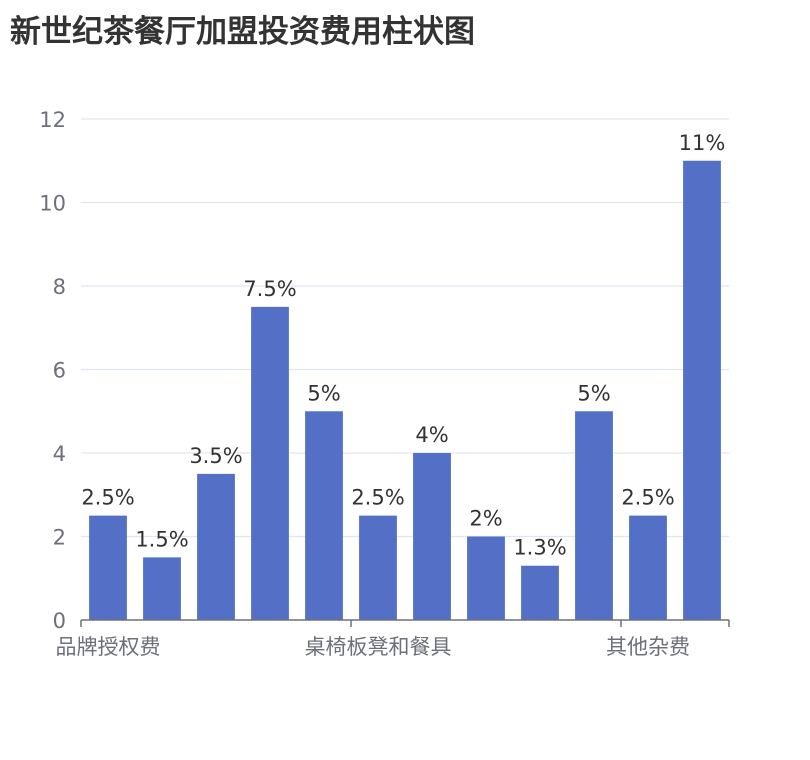 The width and height of the screenshot is (810, 760). Describe the element at coordinates (648, 647) in the screenshot. I see `x-tick-label: 其他杂费` at that location.